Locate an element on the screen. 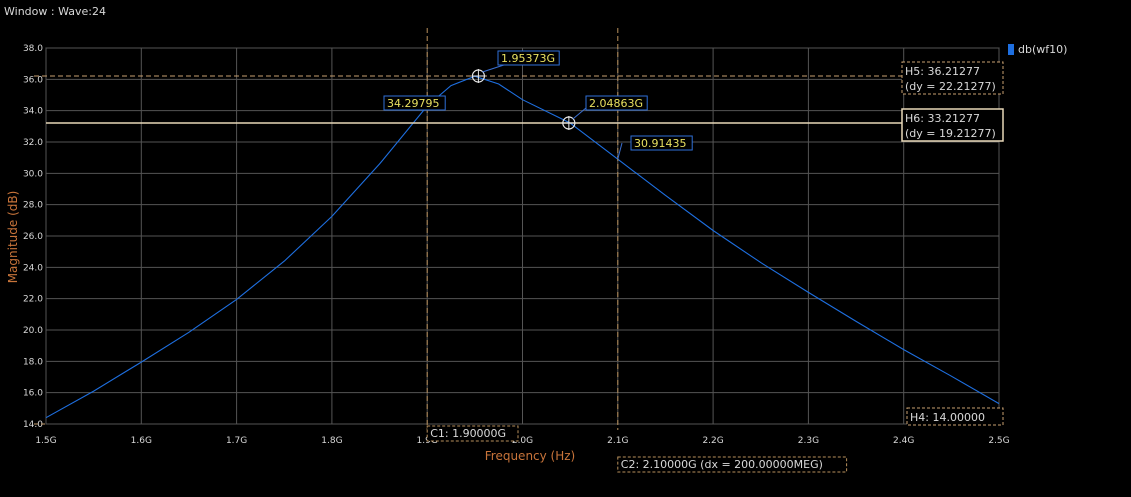 This screenshot has height=497, width=1131. y-tick-label: 20.0 is located at coordinates (33, 331).